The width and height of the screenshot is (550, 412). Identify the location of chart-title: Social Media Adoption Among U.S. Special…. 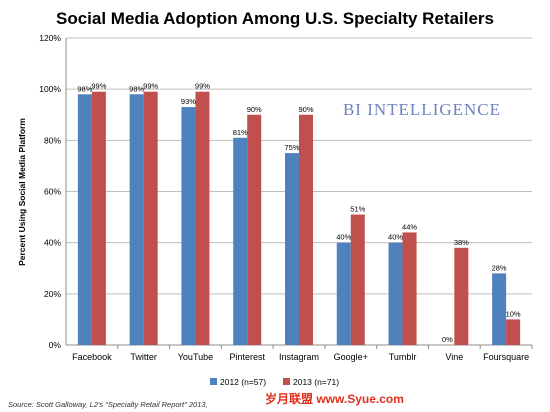
(275, 18).